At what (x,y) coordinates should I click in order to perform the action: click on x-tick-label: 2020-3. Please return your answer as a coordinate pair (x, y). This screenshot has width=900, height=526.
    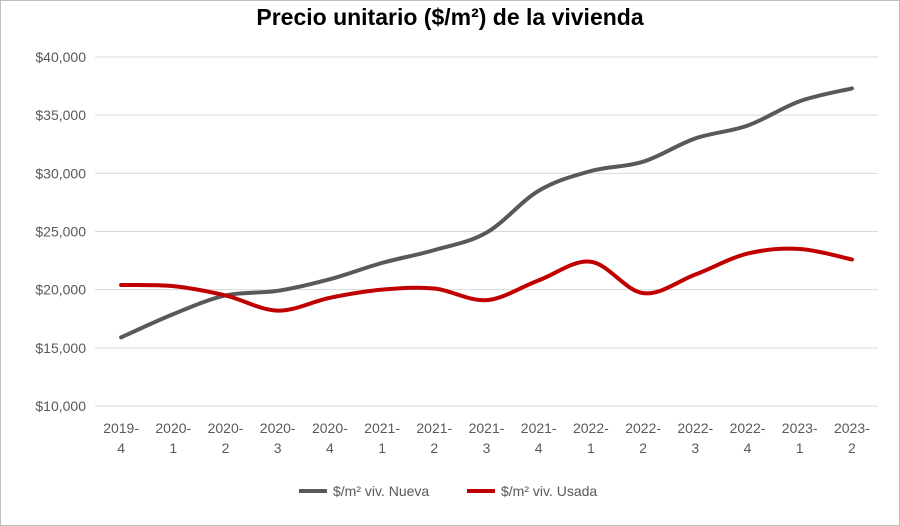
    Looking at the image, I should click on (278, 438).